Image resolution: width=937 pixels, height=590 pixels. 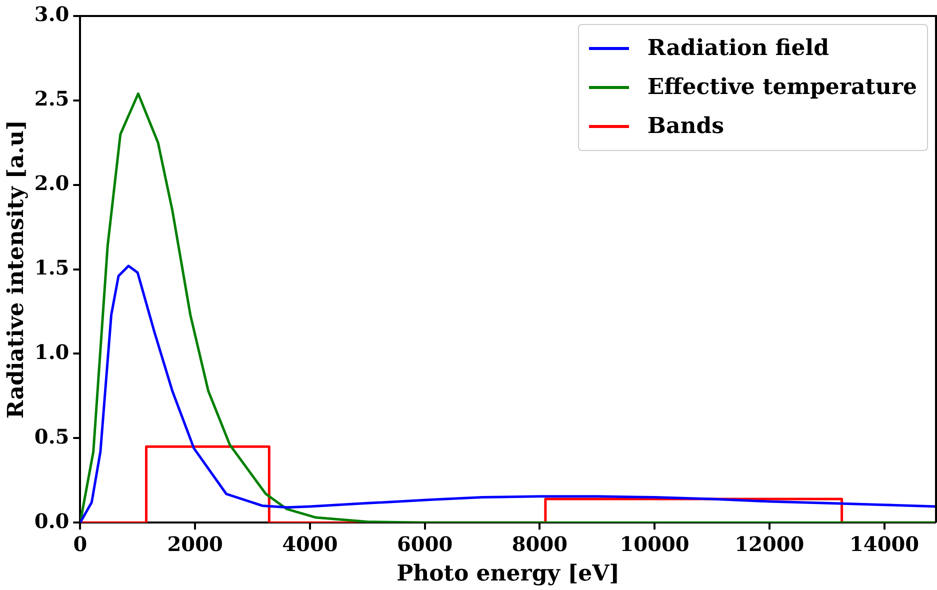 What do you see at coordinates (15, 269) in the screenshot?
I see `y-axis-title: Radiative intensity [a.u]` at bounding box center [15, 269].